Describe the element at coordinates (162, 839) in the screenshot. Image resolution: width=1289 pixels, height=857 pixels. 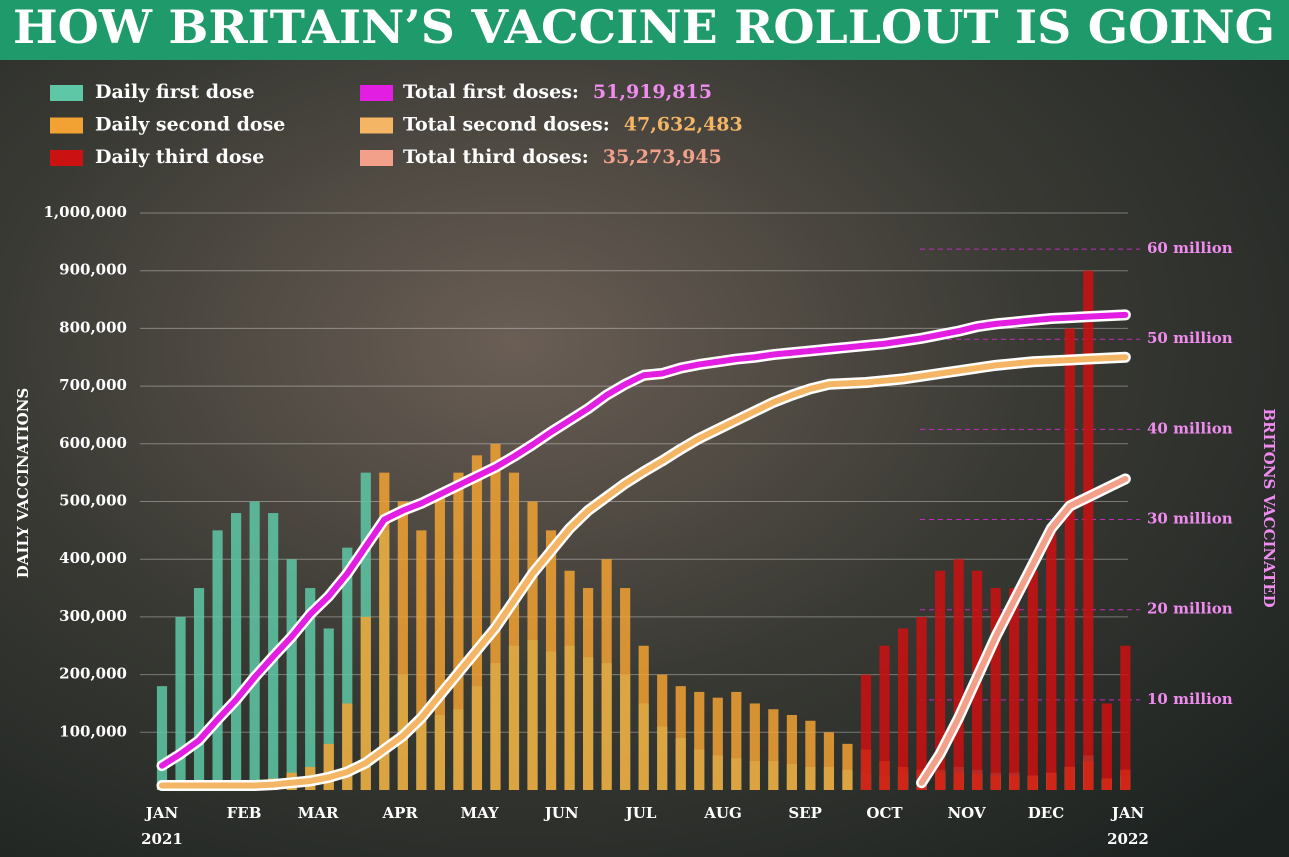
I see `x-year-label: 2021` at that location.